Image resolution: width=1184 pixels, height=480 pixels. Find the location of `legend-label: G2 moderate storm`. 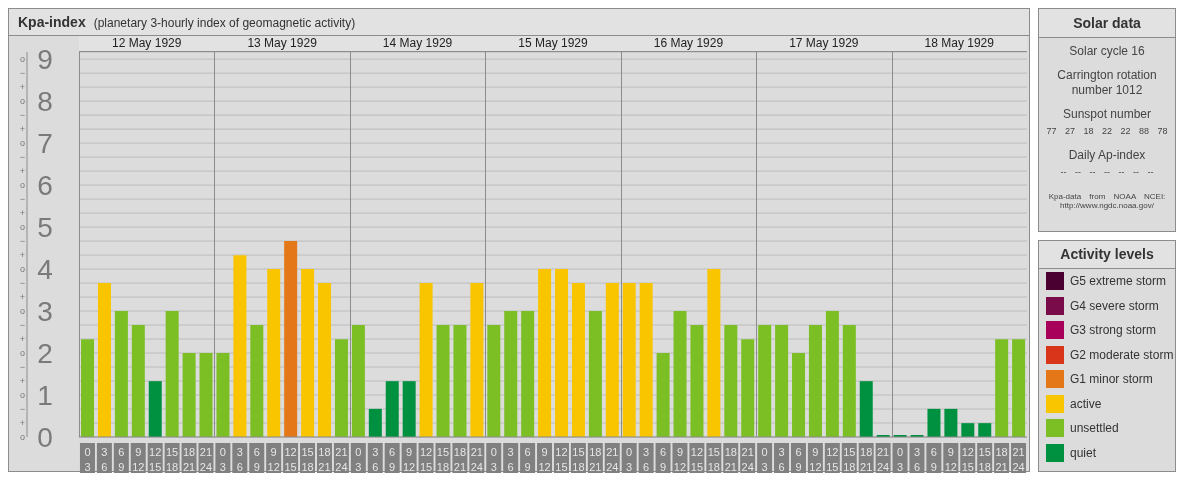

legend-label: G2 moderate storm is located at coordinates (1122, 354).